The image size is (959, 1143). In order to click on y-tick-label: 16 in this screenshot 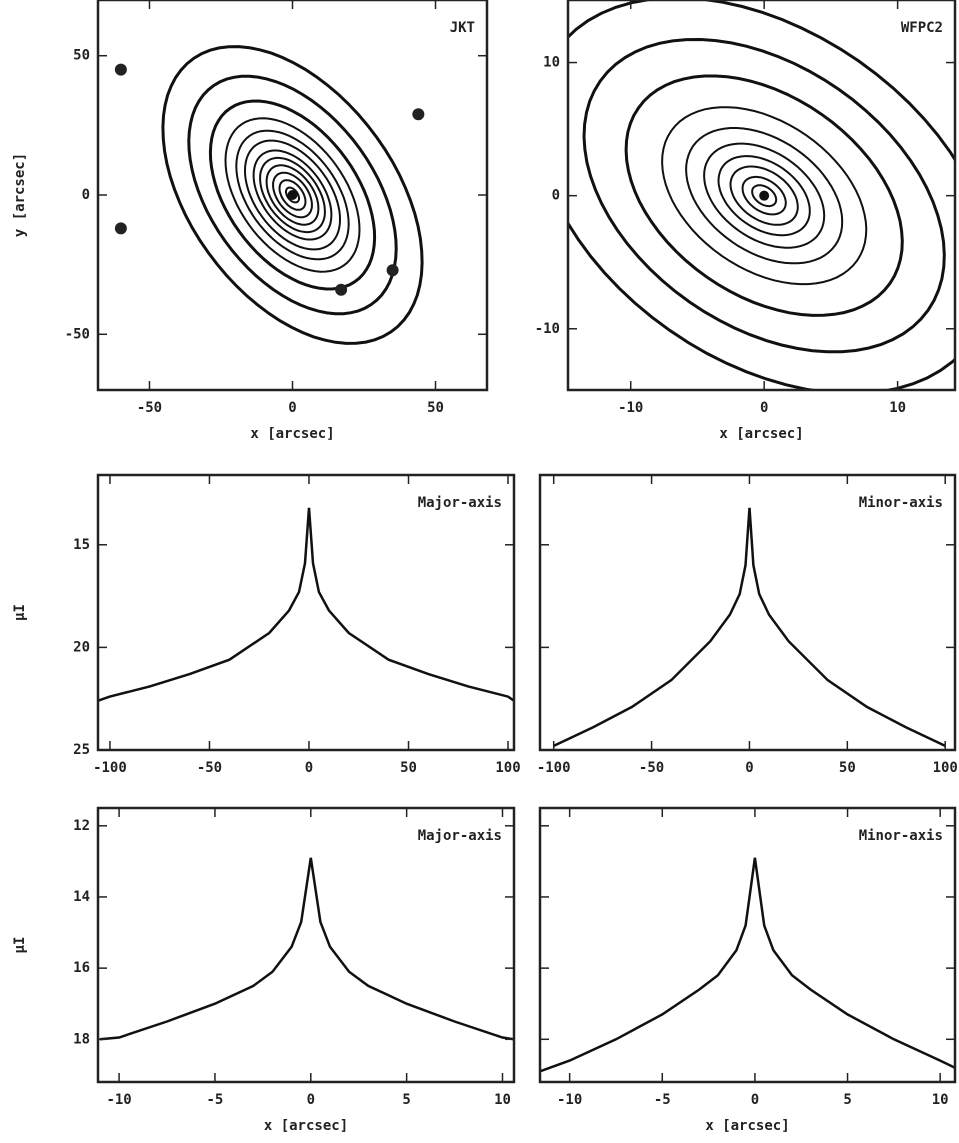, I will do `click(81, 968)`.